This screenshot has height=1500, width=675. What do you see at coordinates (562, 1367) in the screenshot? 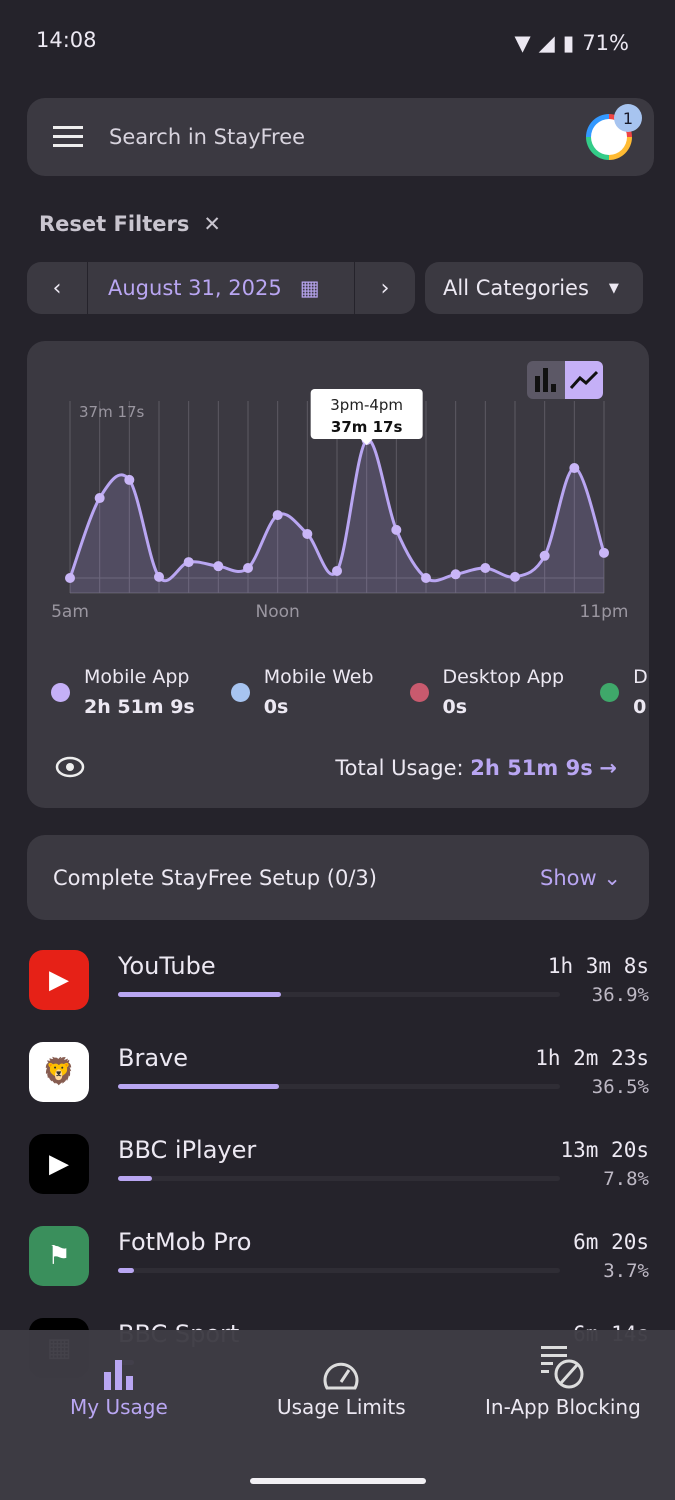
I see `block-list-icon` at bounding box center [562, 1367].